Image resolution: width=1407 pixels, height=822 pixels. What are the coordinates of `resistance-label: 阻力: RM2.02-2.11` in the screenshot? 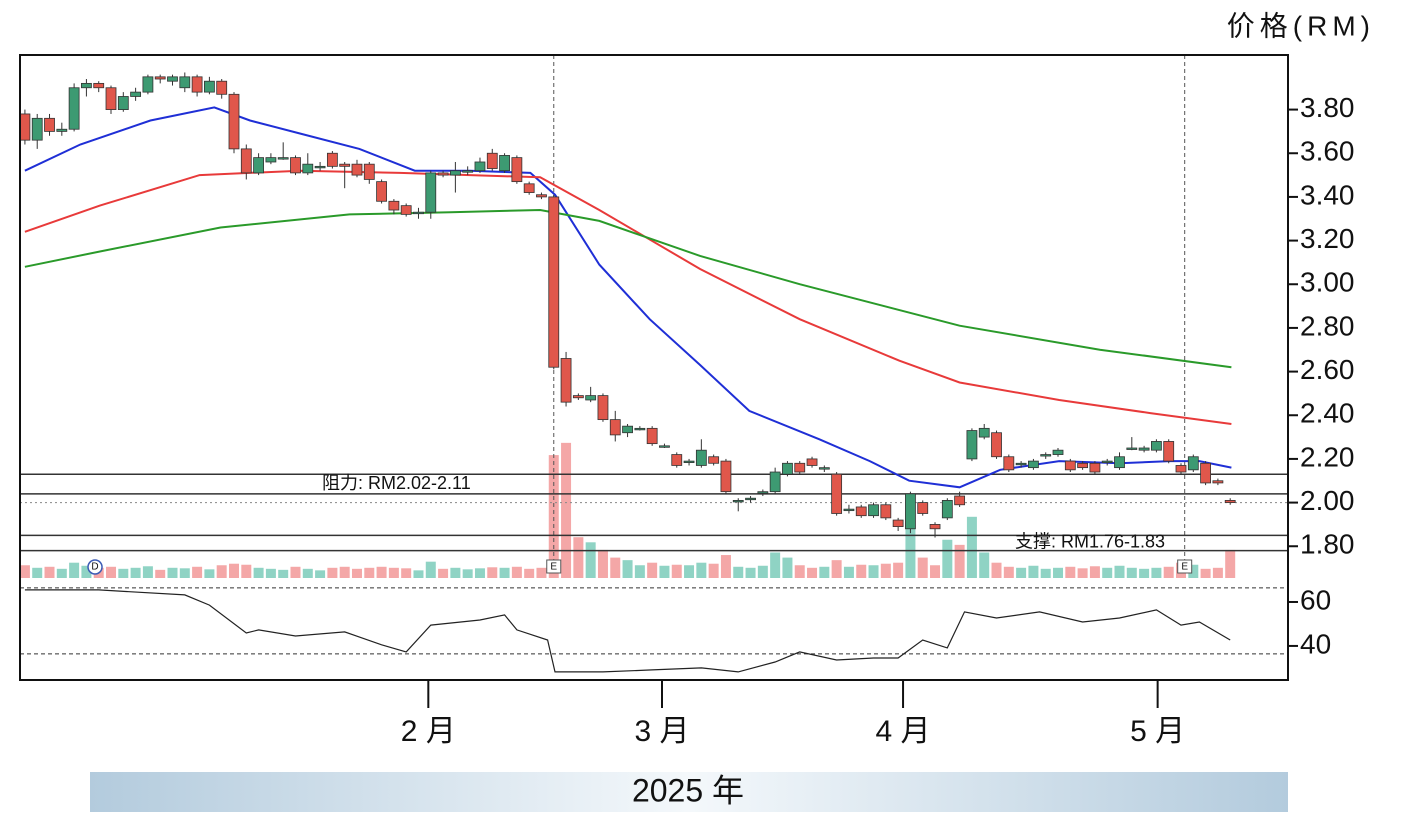 It's located at (396, 483).